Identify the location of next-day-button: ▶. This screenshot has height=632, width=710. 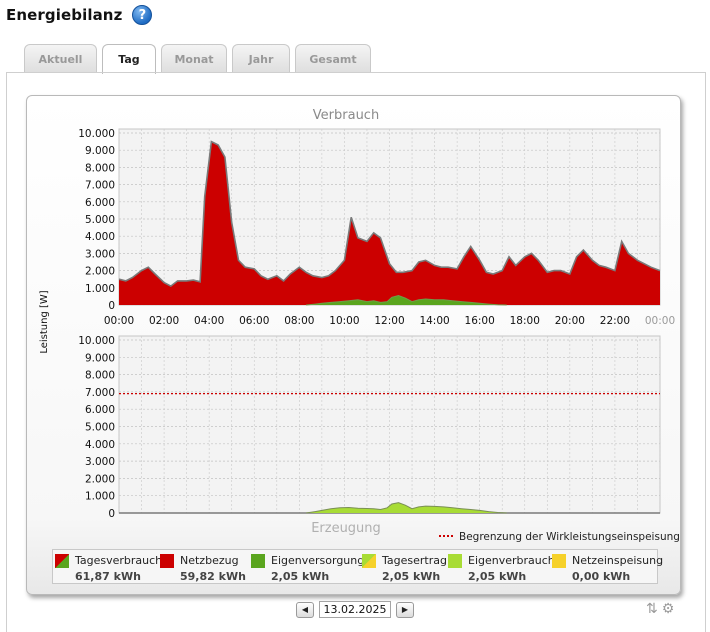
(405, 609).